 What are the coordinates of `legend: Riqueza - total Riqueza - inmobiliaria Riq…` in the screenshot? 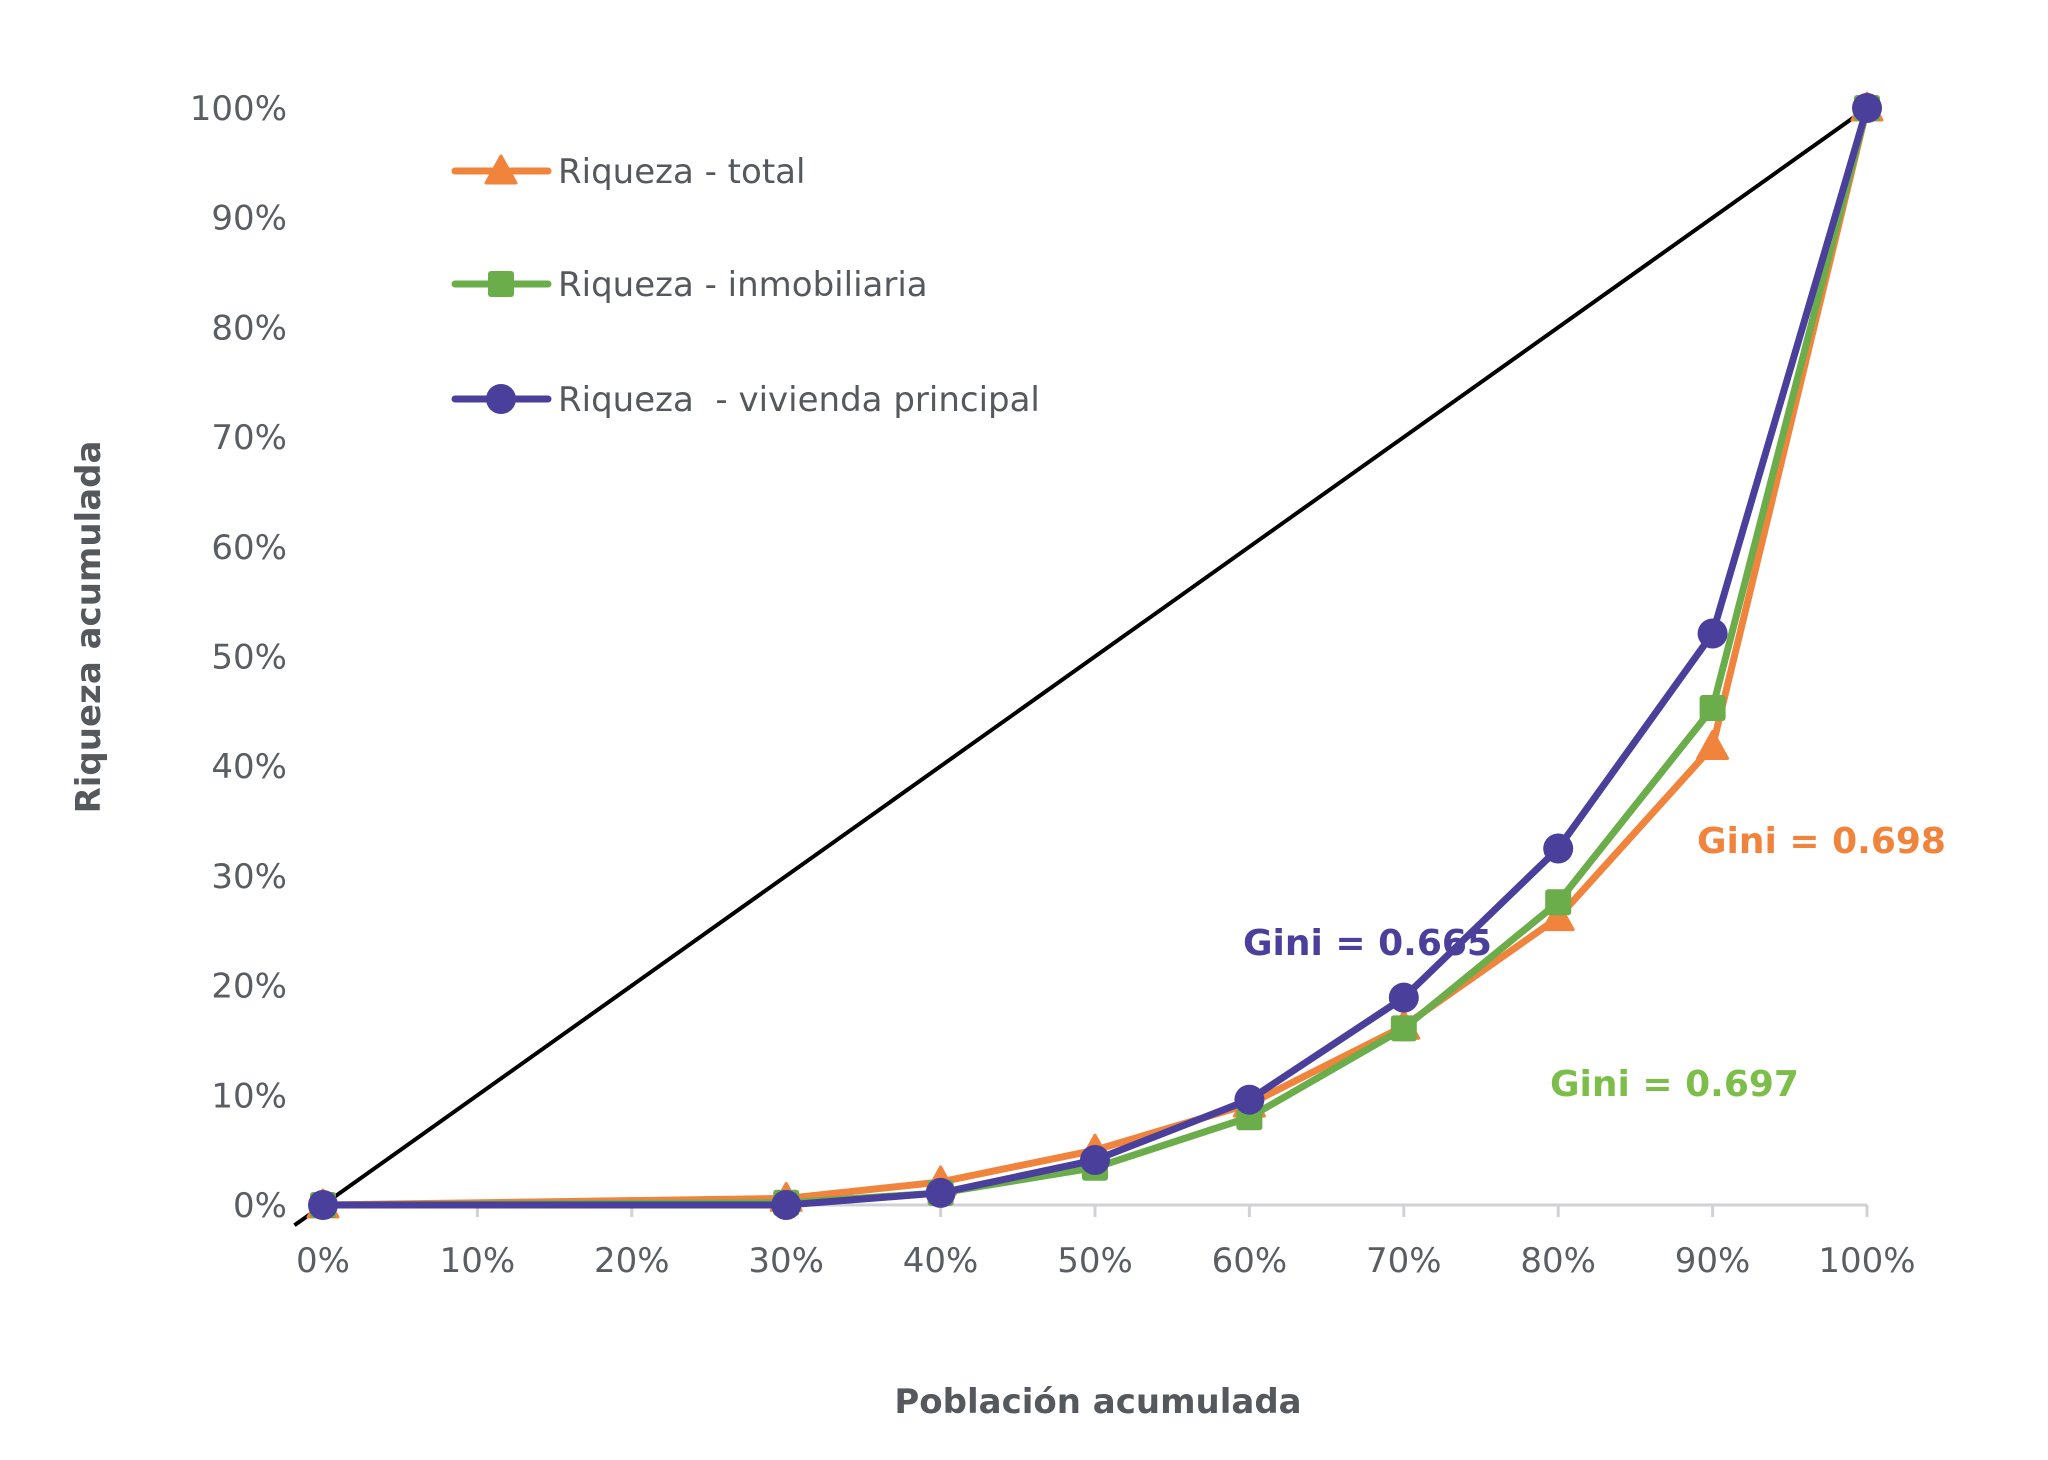 It's located at (745, 286).